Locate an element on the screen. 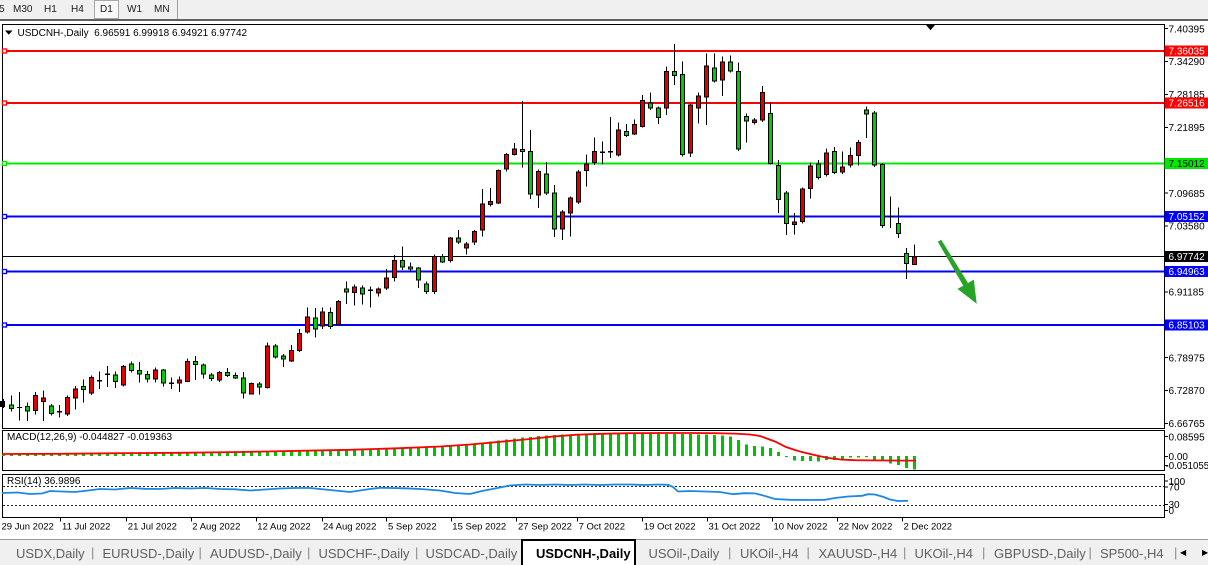  svg-text: 70 is located at coordinates (1175, 488).